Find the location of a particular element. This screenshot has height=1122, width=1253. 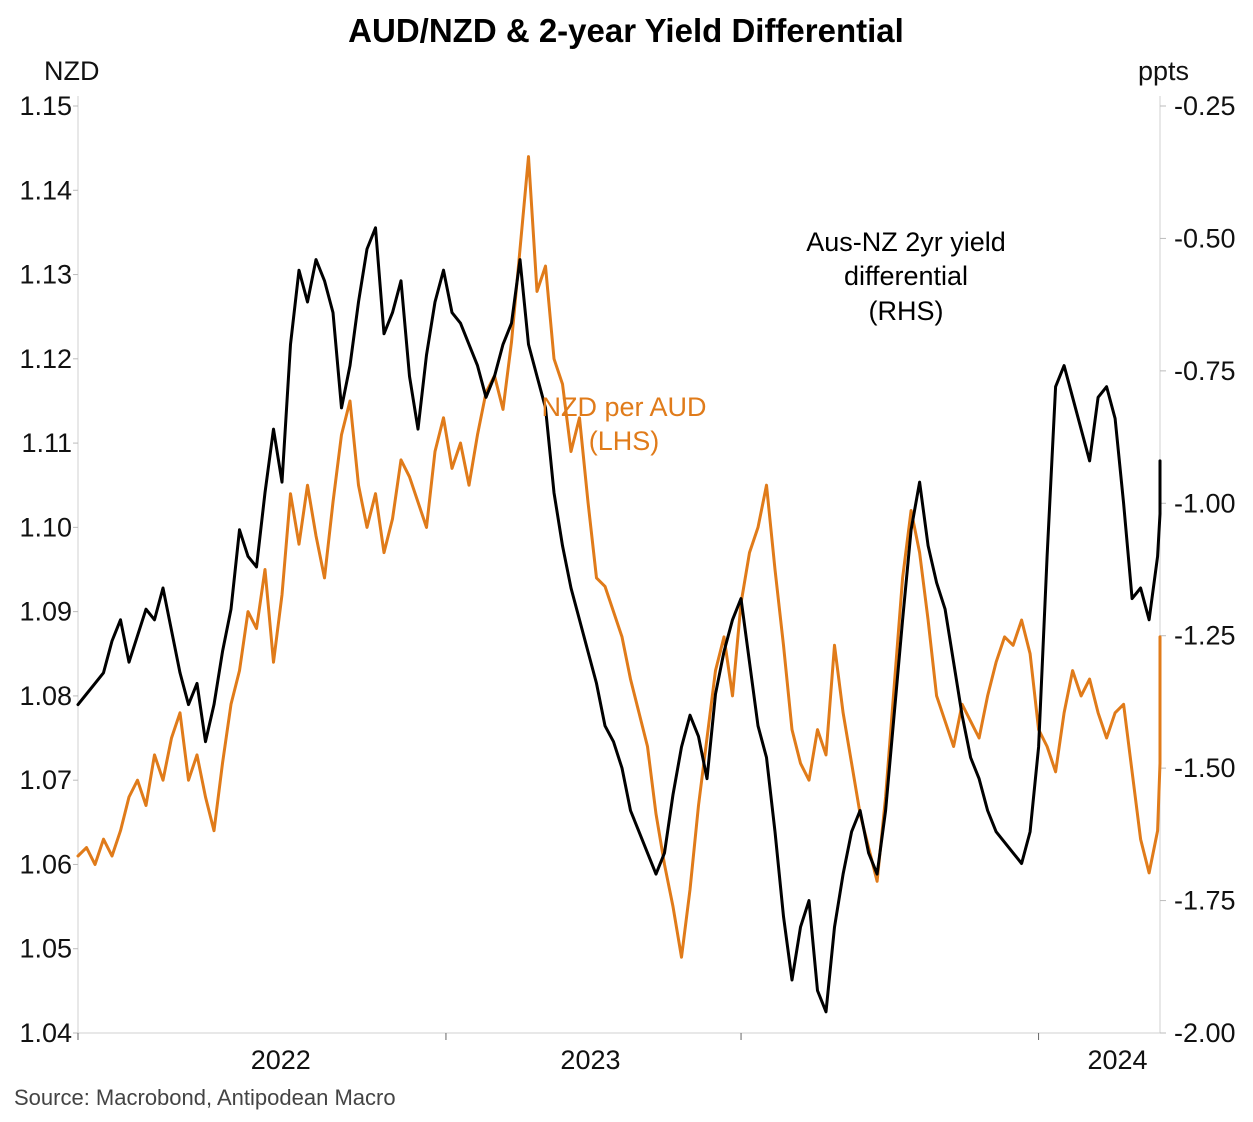

left-tick-label: 1.06 is located at coordinates (45, 864).